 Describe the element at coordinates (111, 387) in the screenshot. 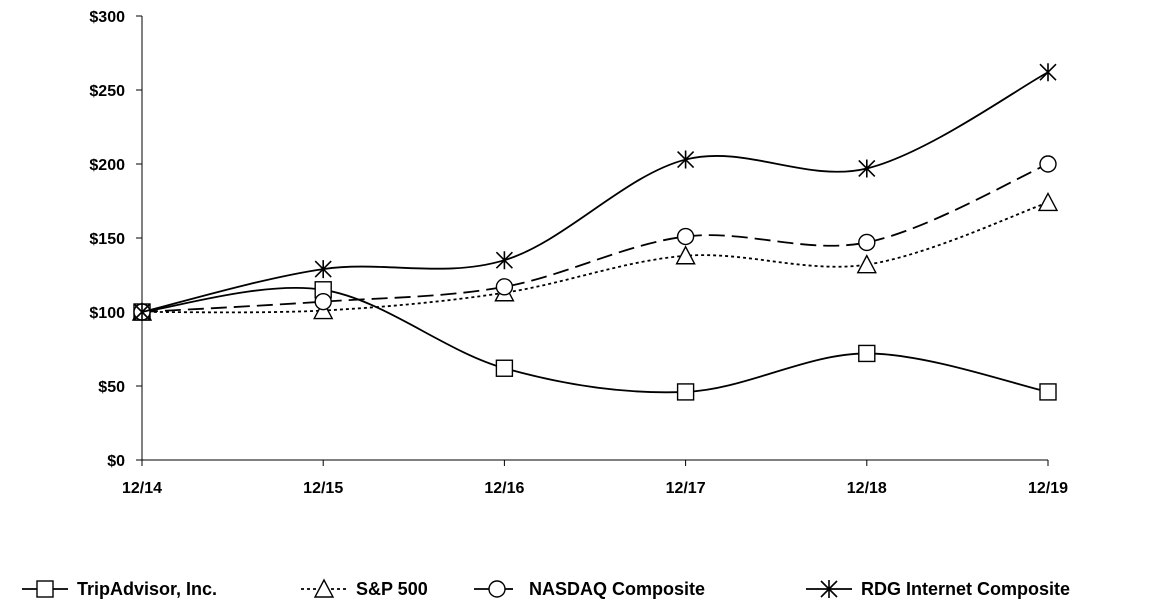

I see `y-tick-label: $50` at that location.